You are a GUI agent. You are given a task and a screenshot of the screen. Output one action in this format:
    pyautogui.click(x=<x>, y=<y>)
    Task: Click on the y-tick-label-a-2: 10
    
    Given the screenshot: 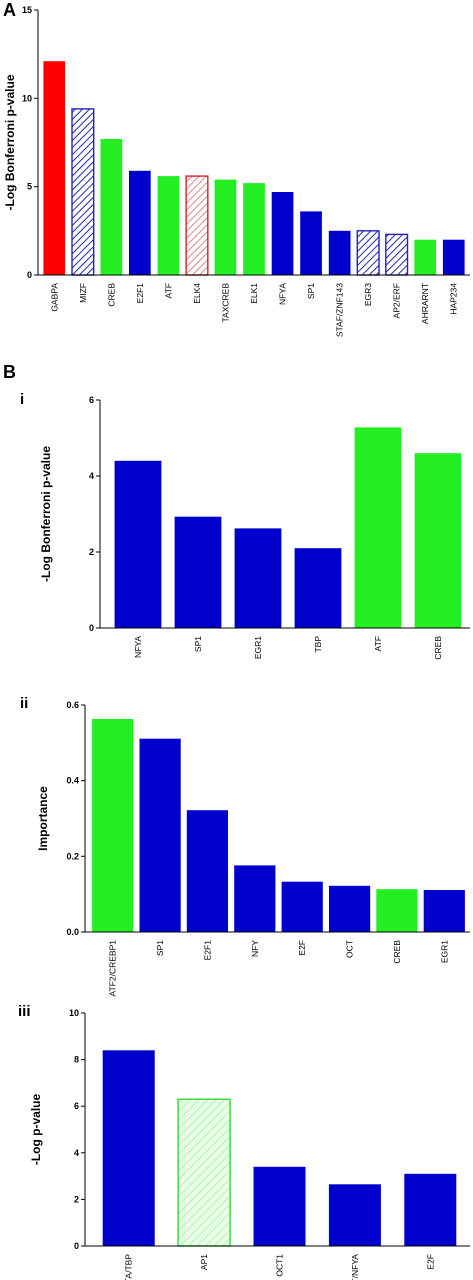 What is the action you would take?
    pyautogui.click(x=27, y=98)
    